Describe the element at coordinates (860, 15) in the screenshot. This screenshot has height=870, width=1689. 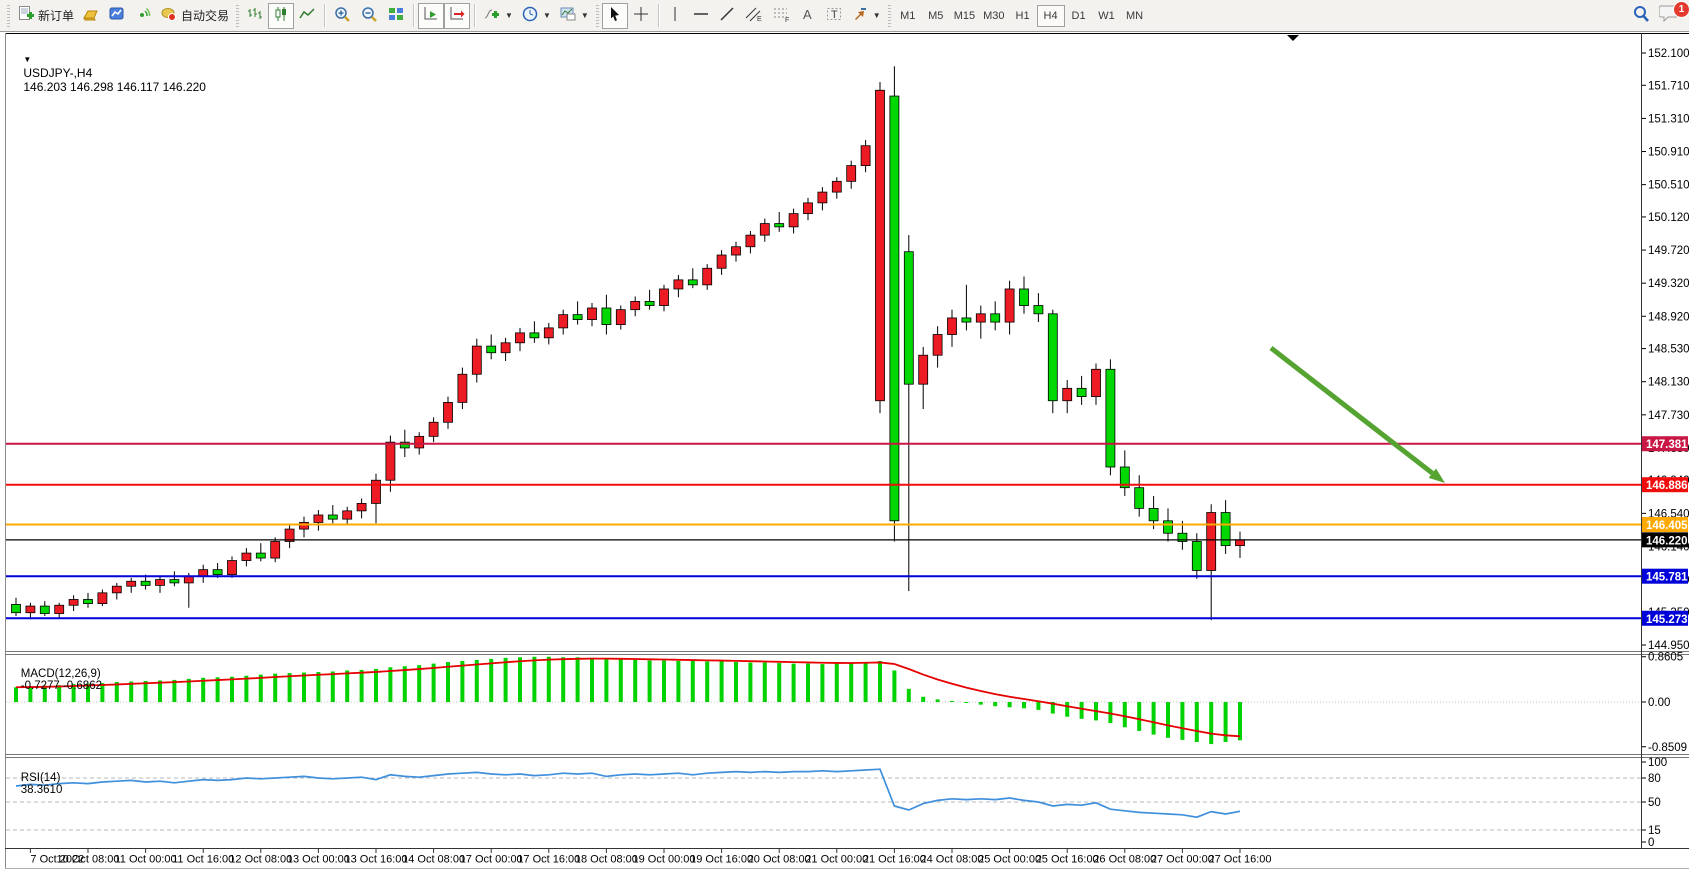
I see `arrows-icon` at that location.